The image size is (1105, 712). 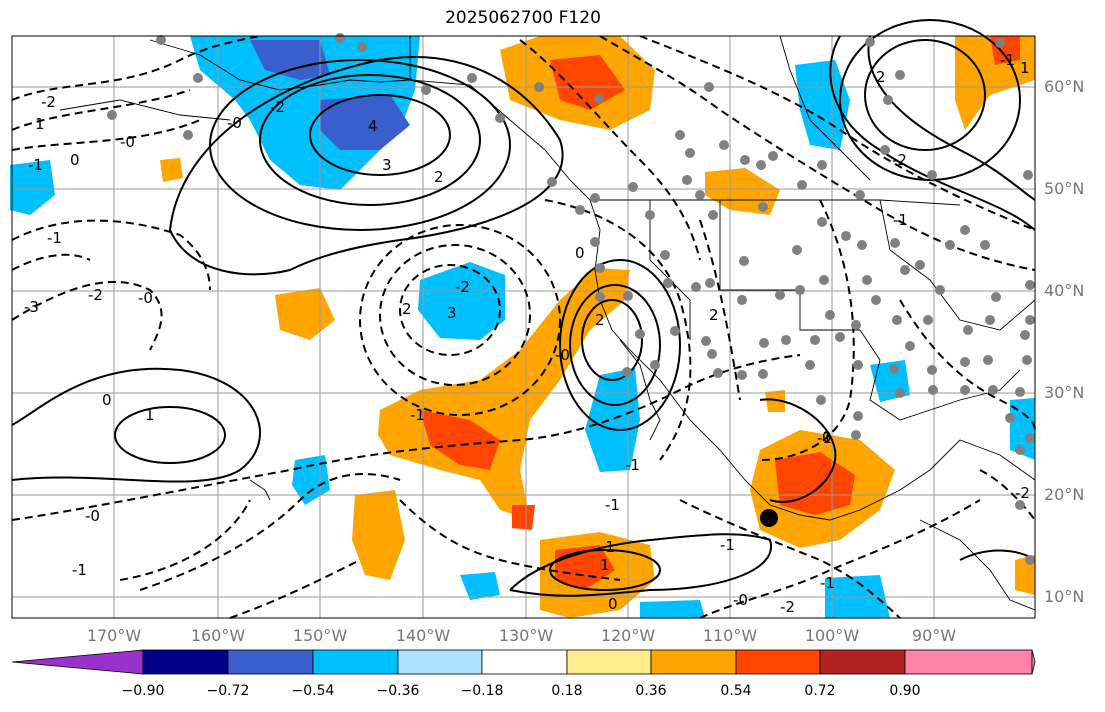 I want to click on lat-label: 50°N, so click(x=1064, y=188).